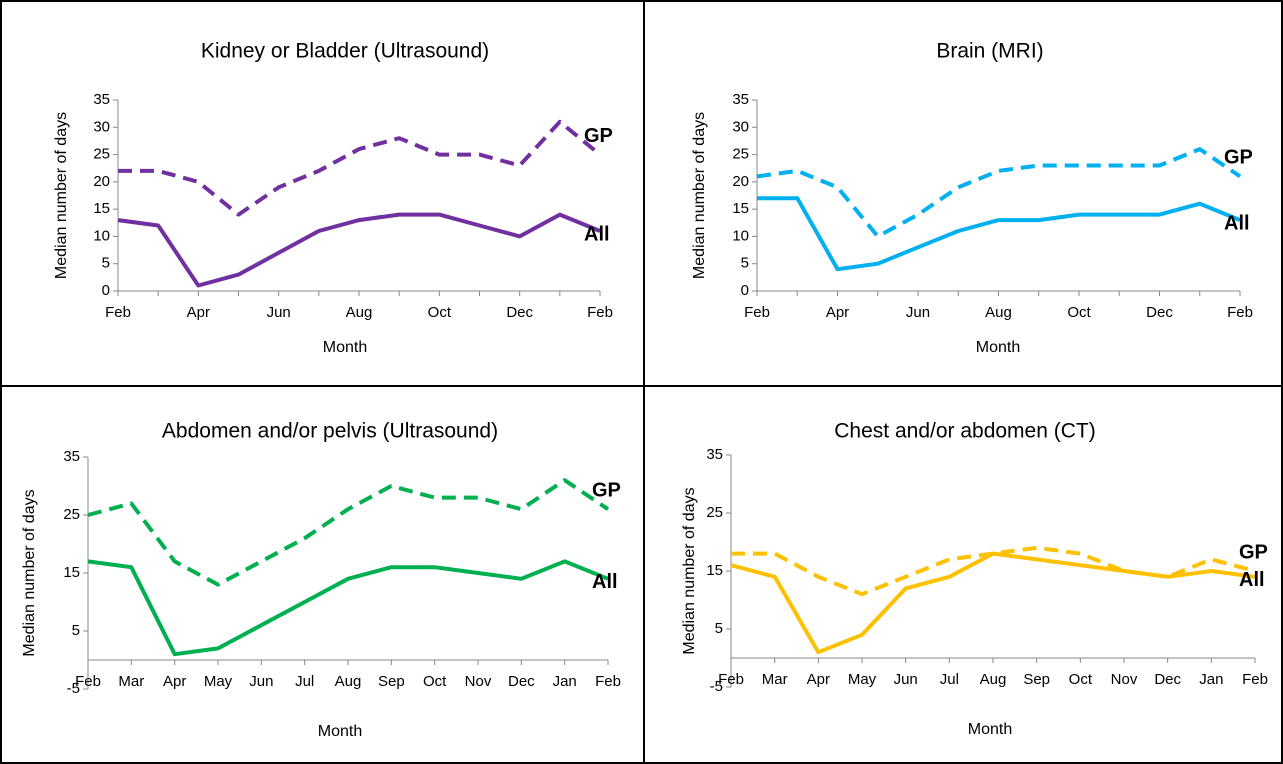  I want to click on chart-title: Chest and/or abdomen (CT), so click(964, 431).